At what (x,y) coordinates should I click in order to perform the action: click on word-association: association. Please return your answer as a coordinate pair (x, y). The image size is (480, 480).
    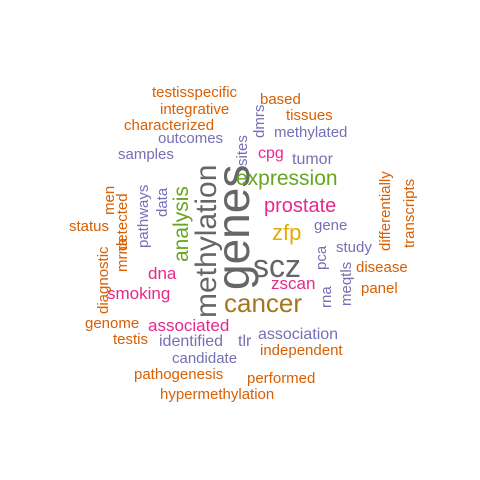
    Looking at the image, I should click on (298, 334).